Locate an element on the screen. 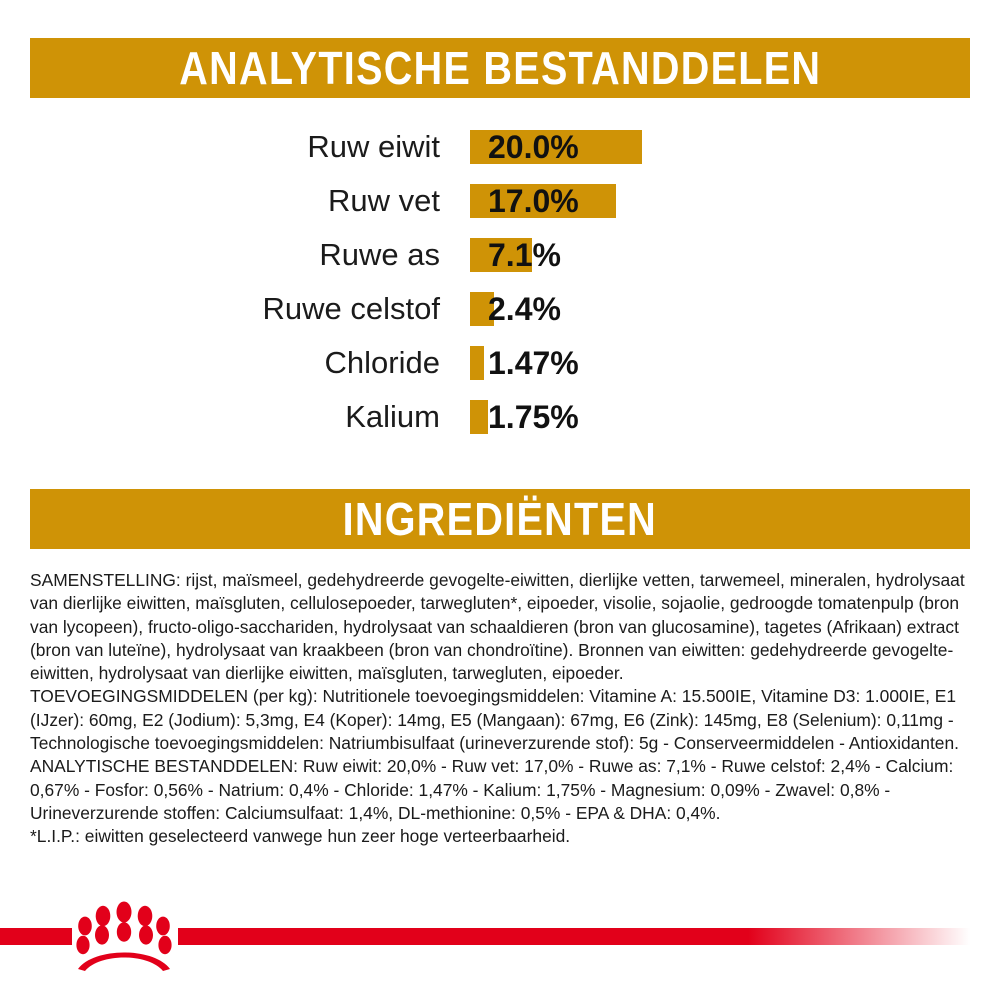 This screenshot has width=1000, height=1000. bar-value: 1.75% is located at coordinates (533, 416).